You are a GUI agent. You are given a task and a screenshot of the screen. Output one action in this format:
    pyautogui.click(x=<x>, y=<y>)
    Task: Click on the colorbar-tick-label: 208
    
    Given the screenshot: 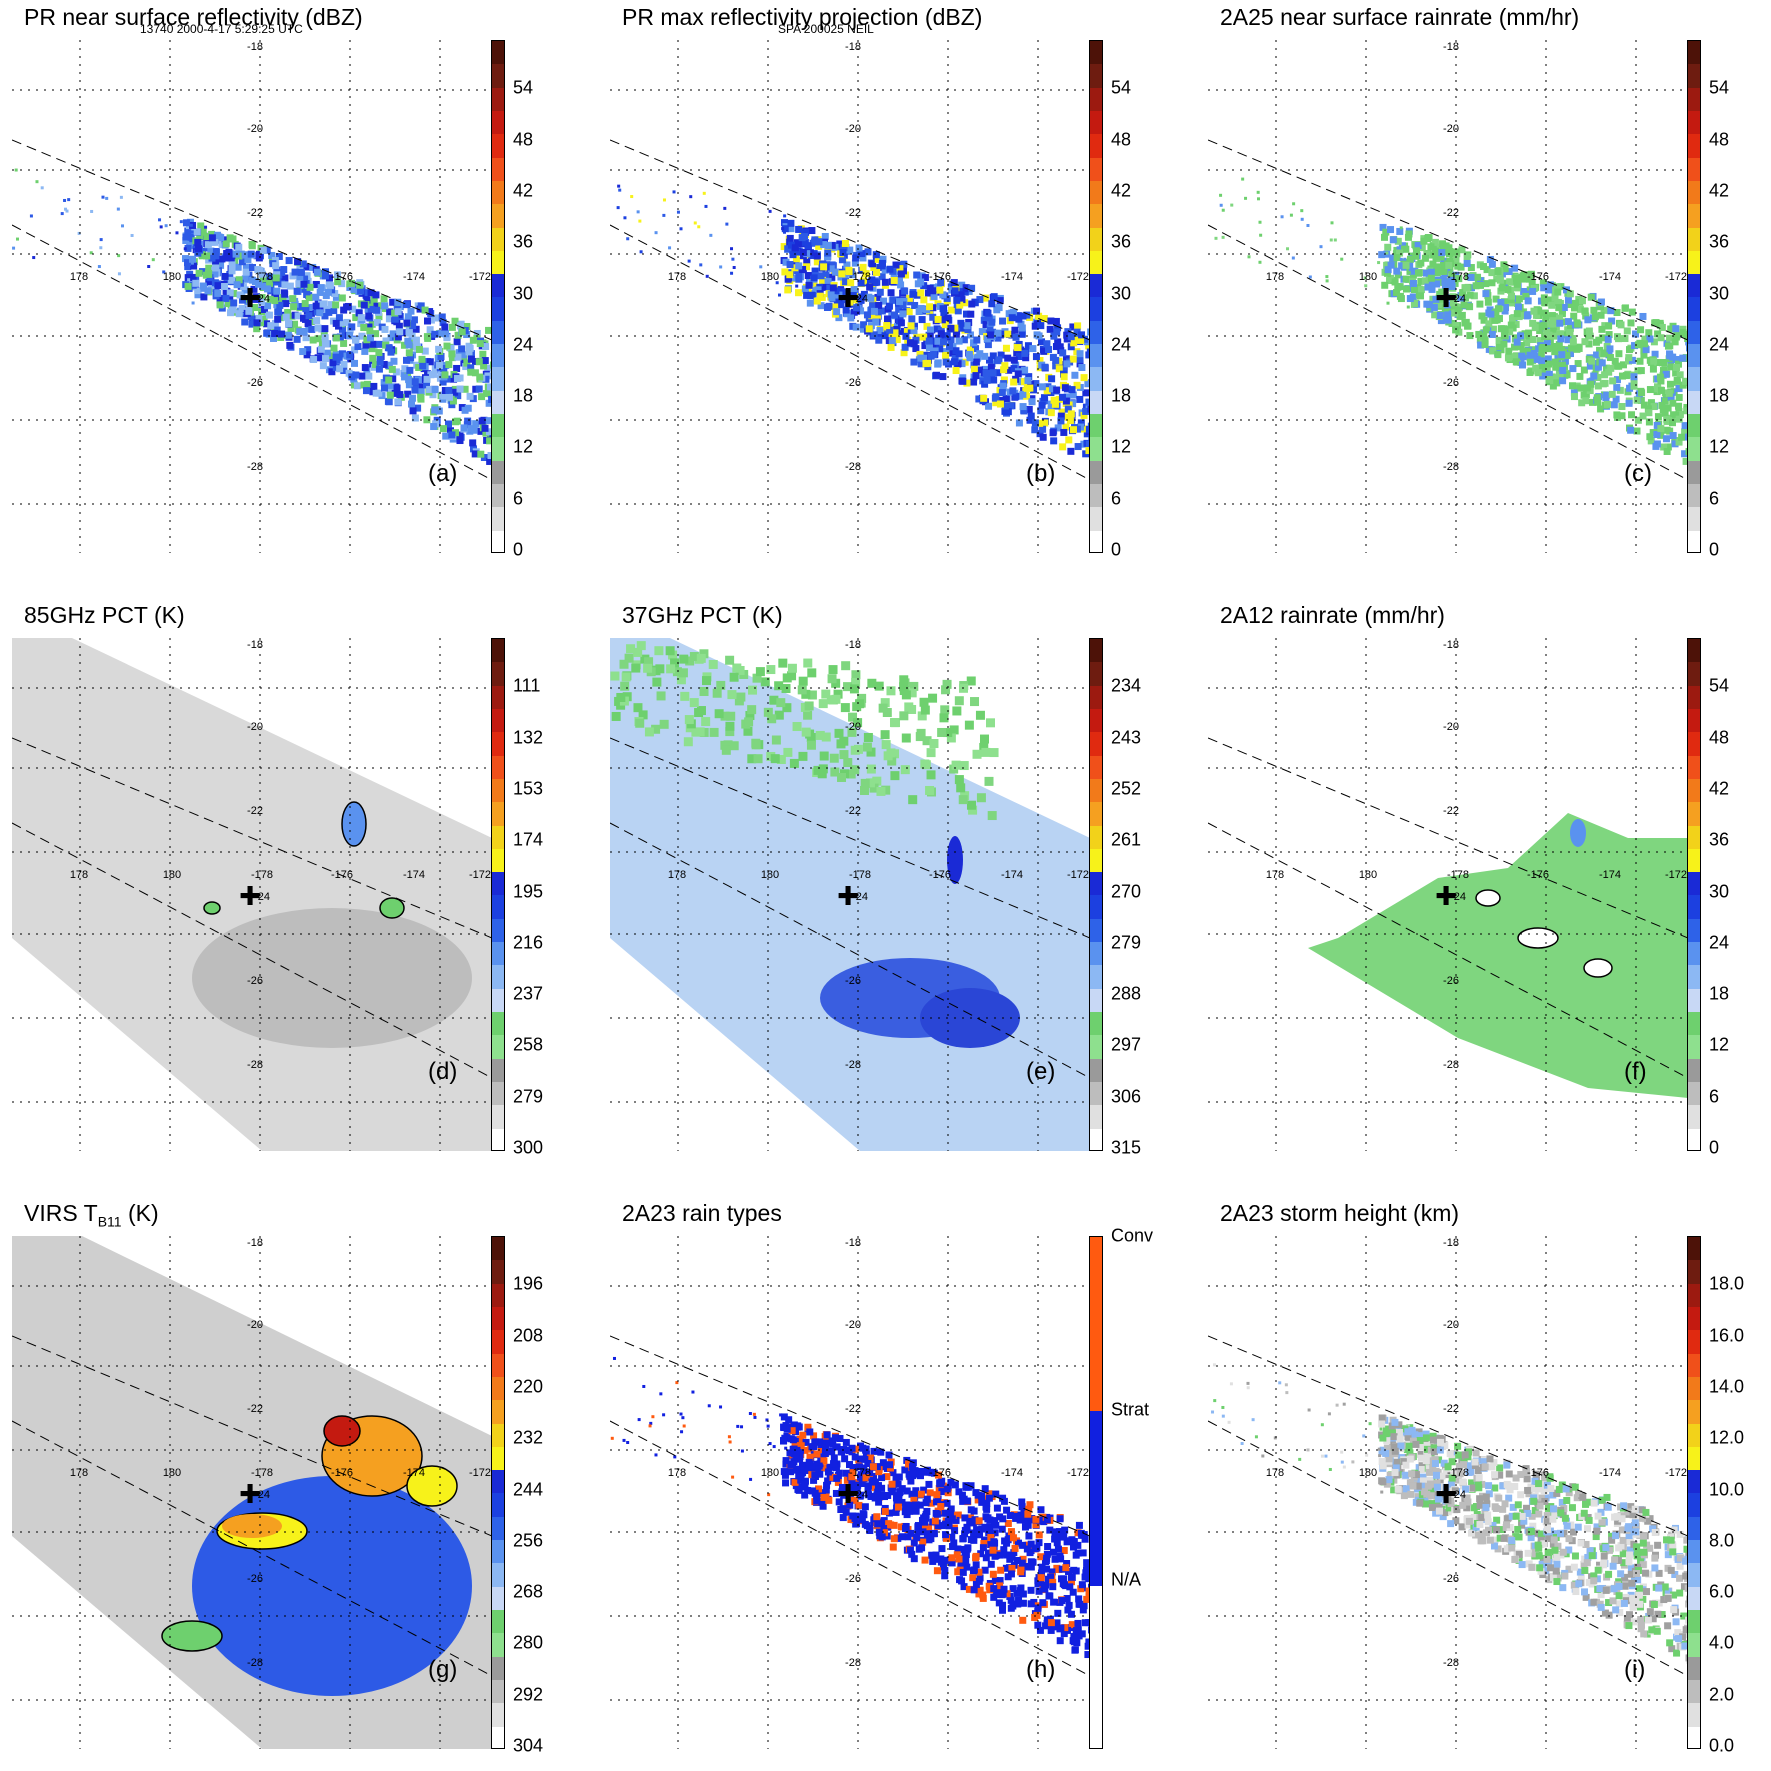 What is the action you would take?
    pyautogui.click(x=528, y=1335)
    